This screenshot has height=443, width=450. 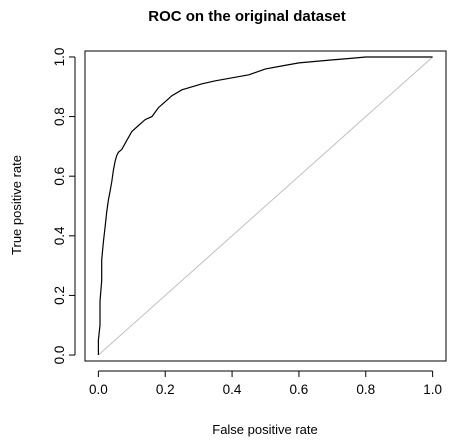 I want to click on chart-title: ROC on the original dataset, so click(x=247, y=16).